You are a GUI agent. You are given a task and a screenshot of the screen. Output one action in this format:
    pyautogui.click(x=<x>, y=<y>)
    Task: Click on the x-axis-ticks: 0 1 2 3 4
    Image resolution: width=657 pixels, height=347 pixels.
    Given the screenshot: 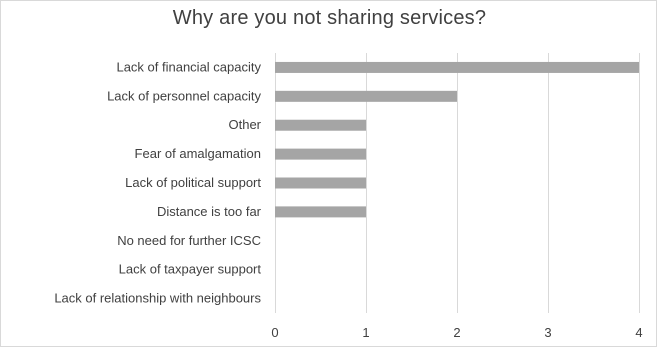 What is the action you would take?
    pyautogui.click(x=456, y=332)
    